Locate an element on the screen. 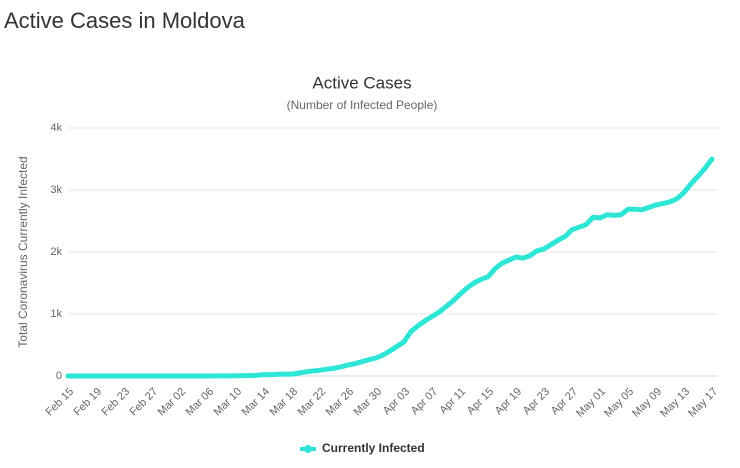 Image resolution: width=740 pixels, height=468 pixels. y-tick-label: 4k is located at coordinates (56, 128).